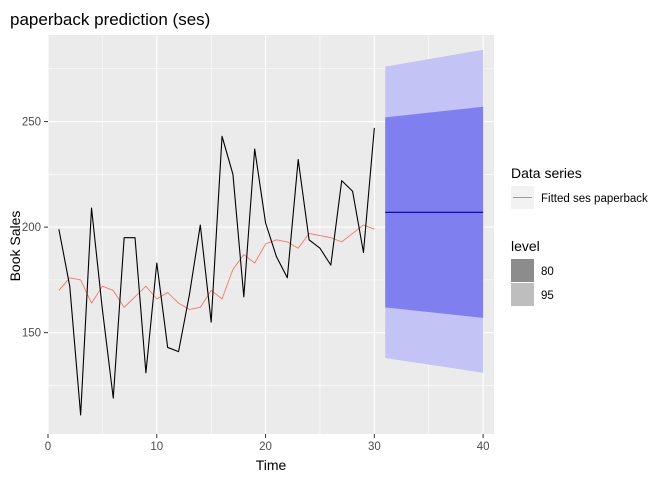 Image resolution: width=672 pixels, height=485 pixels. I want to click on x-tick-label: 20, so click(265, 447).